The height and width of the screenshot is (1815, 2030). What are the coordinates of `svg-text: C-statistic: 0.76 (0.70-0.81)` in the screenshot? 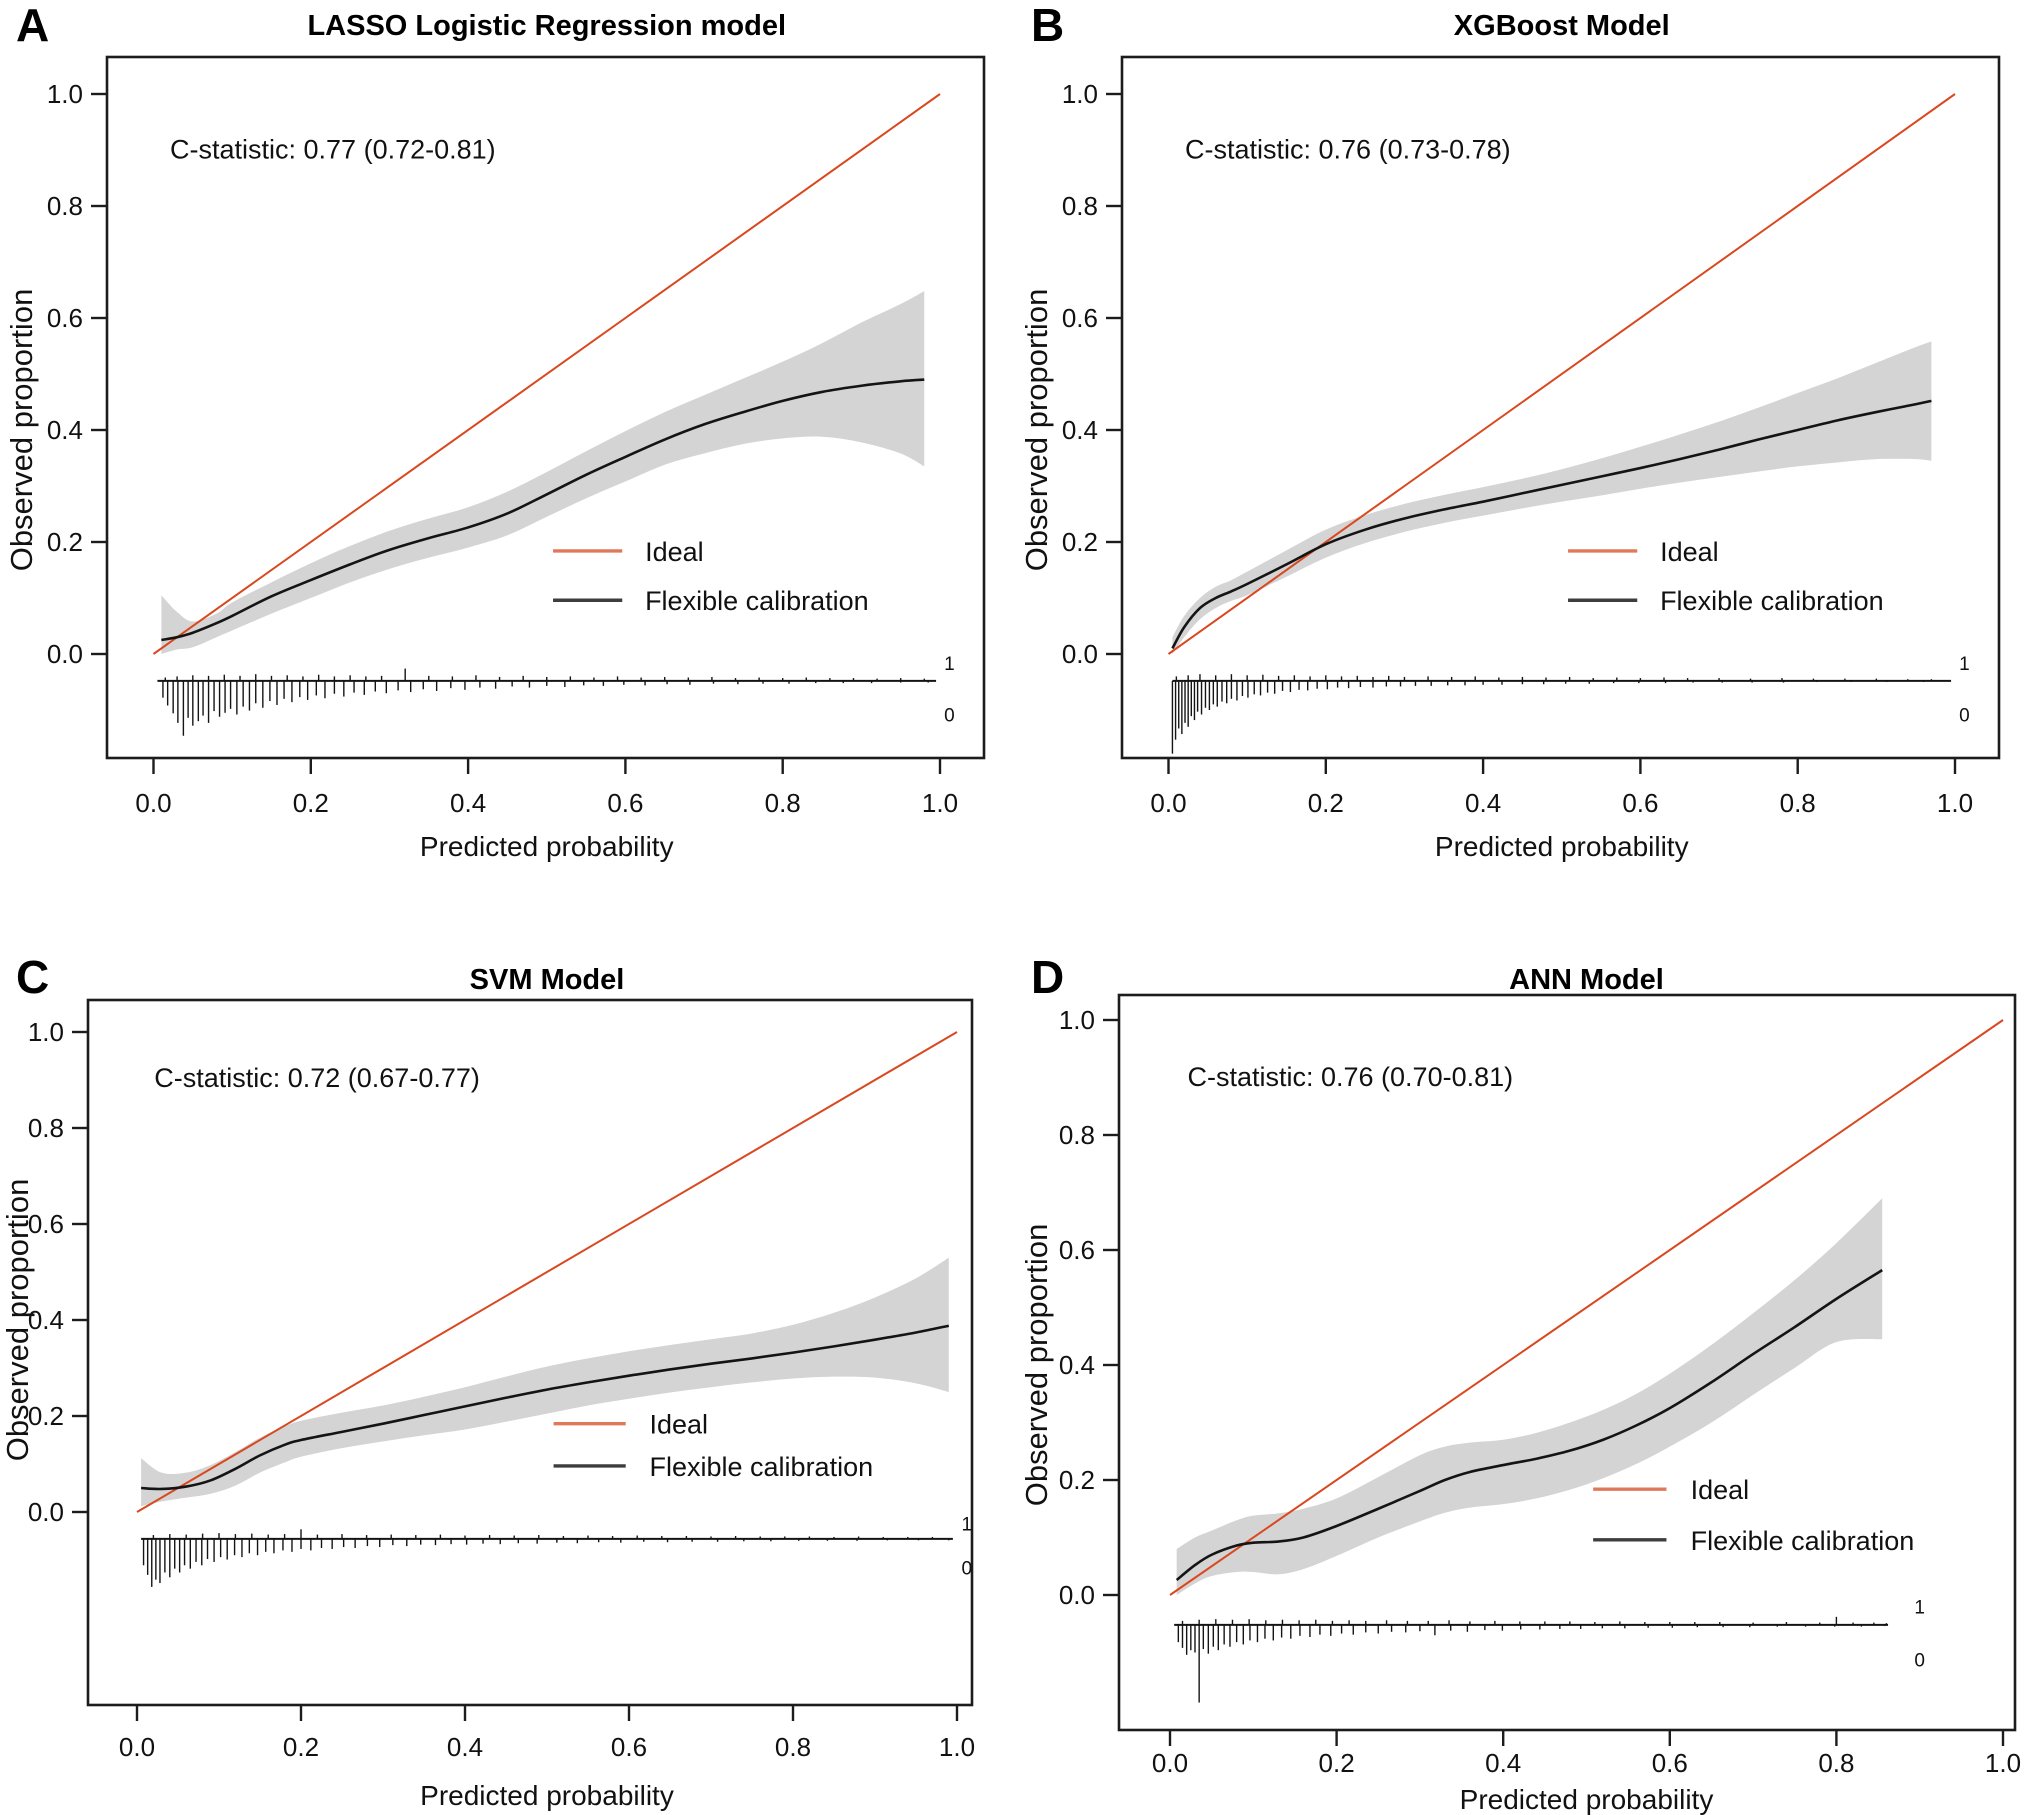 It's located at (1350, 1077).